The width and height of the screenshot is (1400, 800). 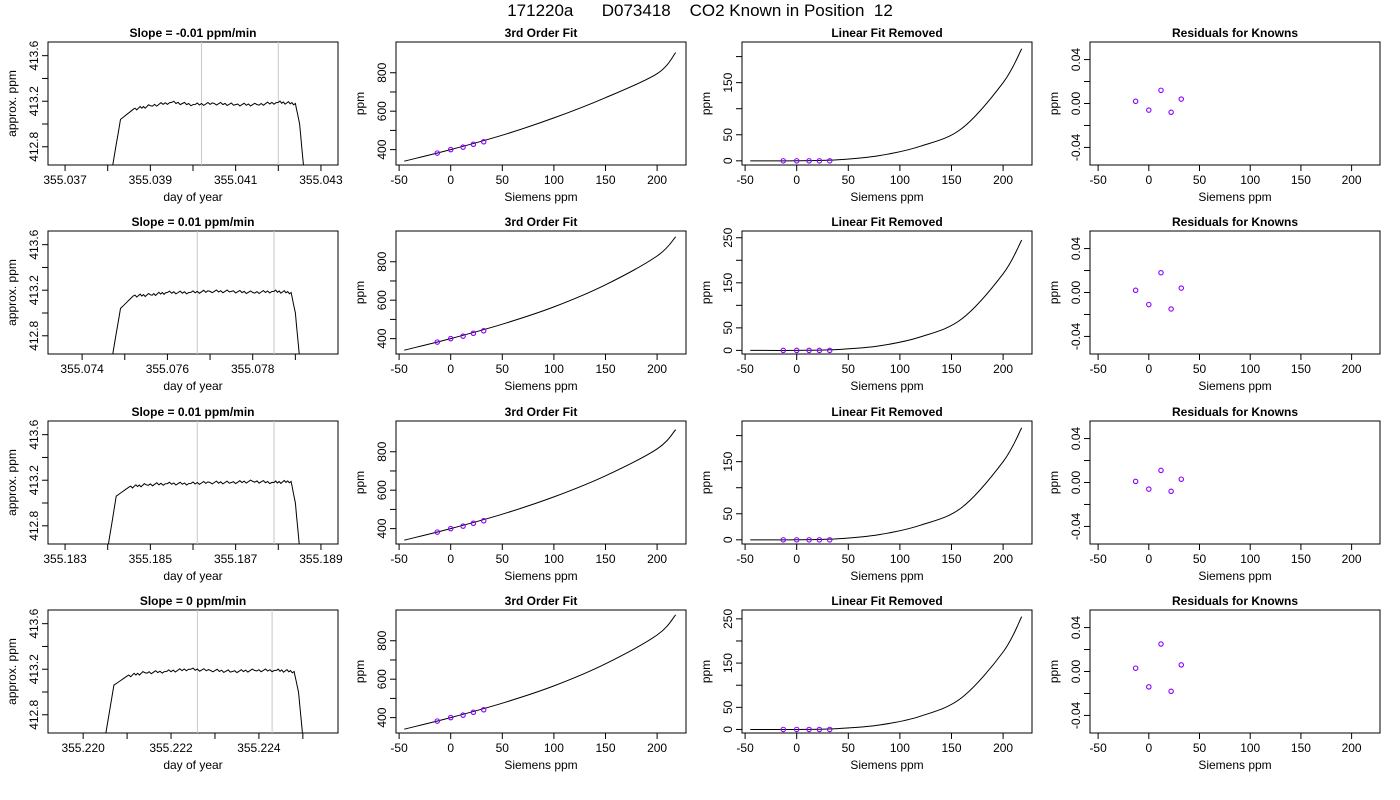 What do you see at coordinates (34, 669) in the screenshot?
I see `y-tick-label: 413.2` at bounding box center [34, 669].